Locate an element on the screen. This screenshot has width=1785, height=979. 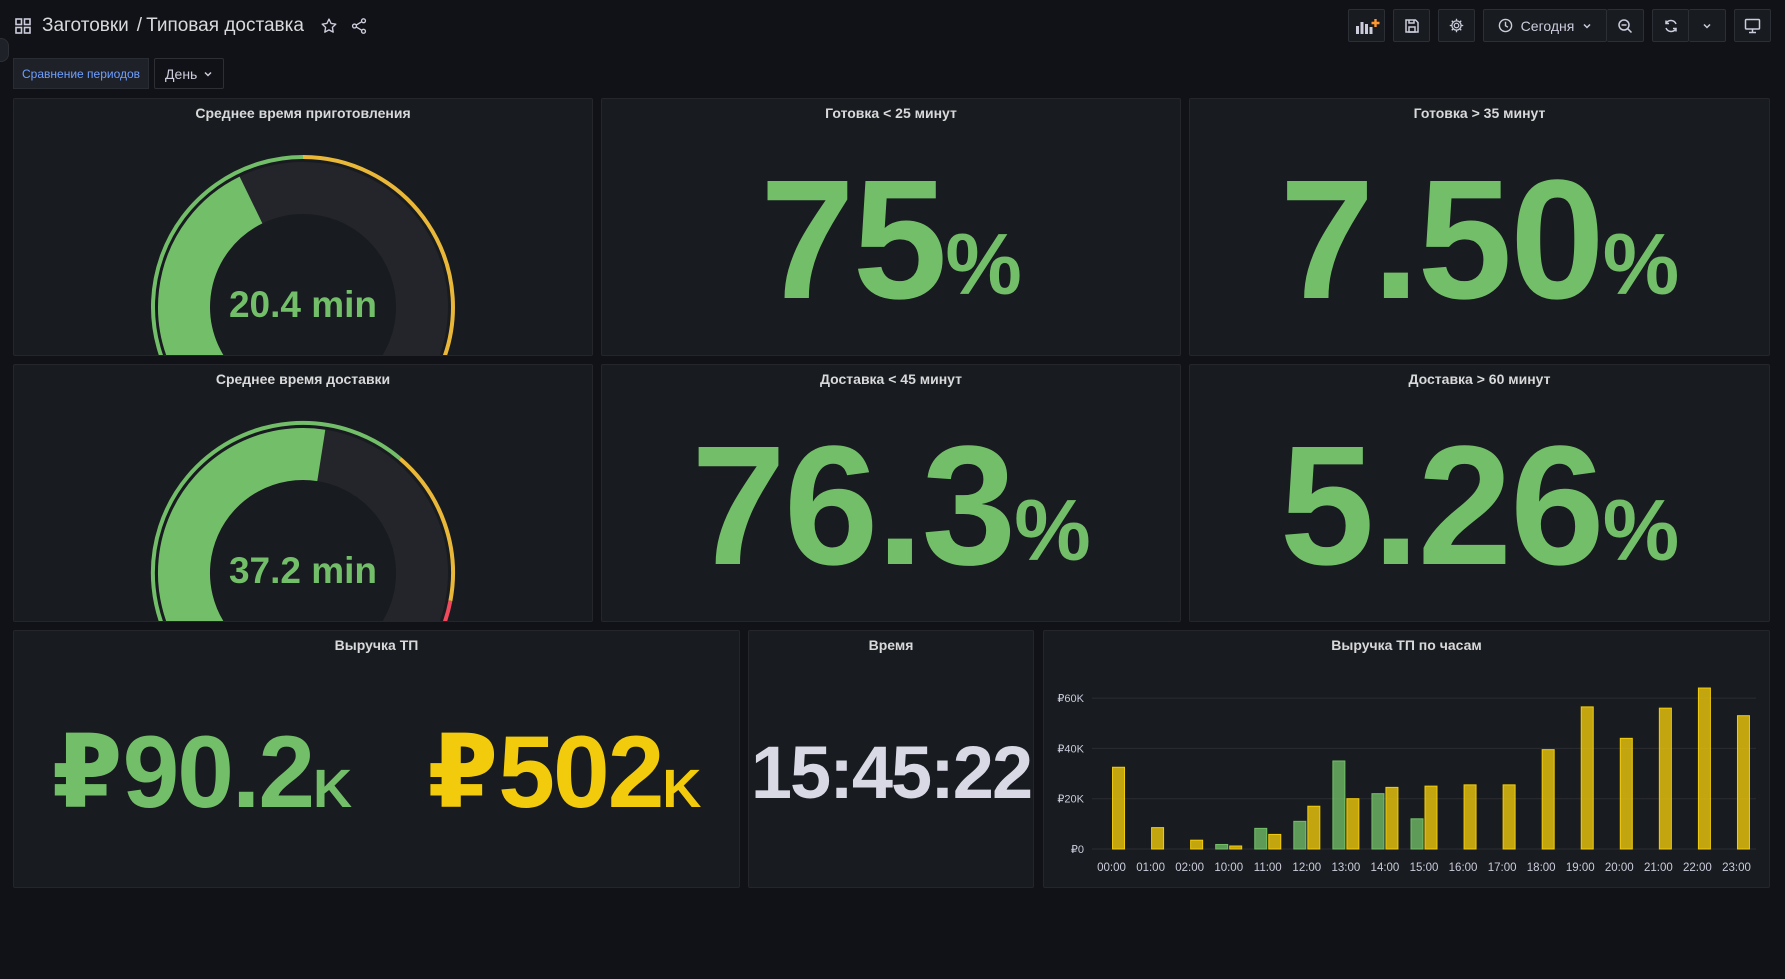
panel-delivery-gt60: Доставка > 60 минут 5.26 % is located at coordinates (1479, 493).